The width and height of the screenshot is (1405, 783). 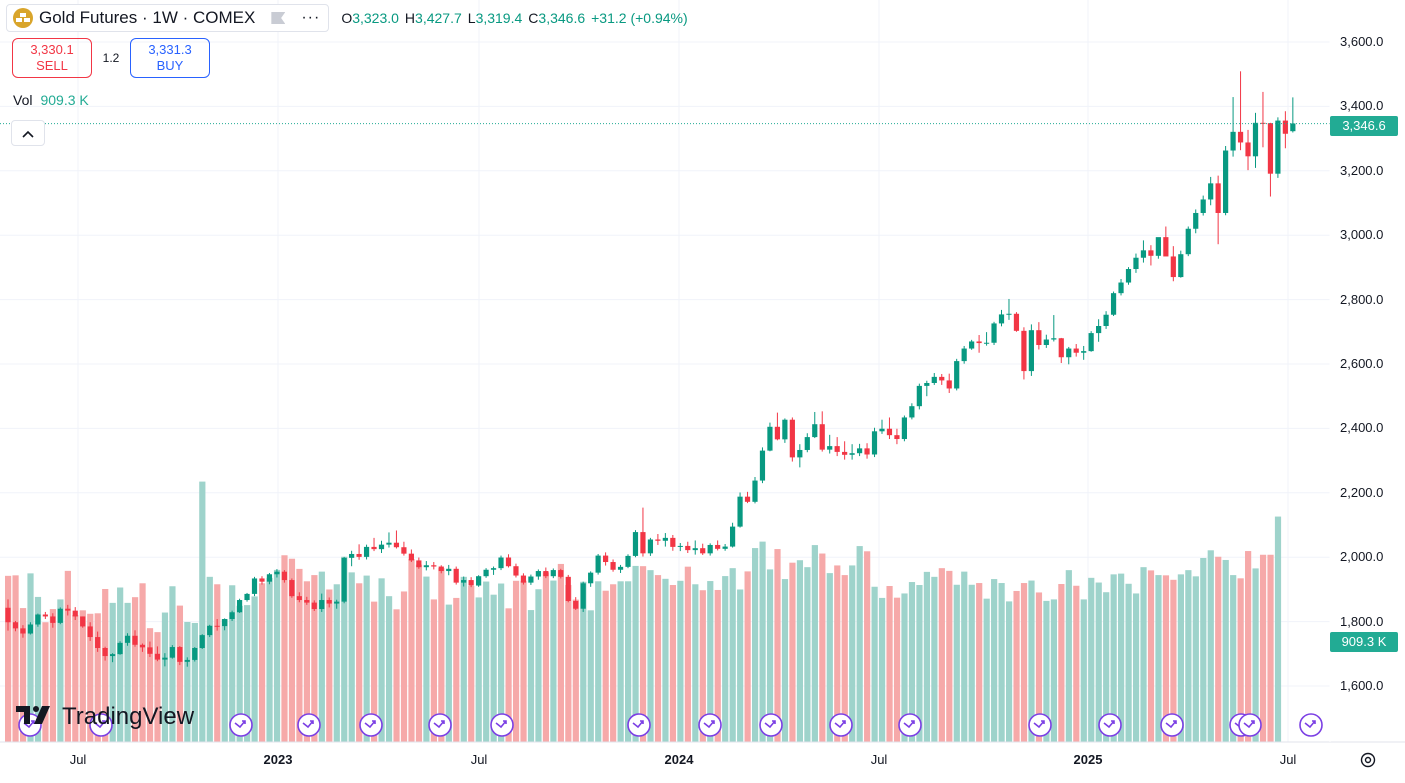 What do you see at coordinates (170, 65) in the screenshot?
I see `buy-label: BUY` at bounding box center [170, 65].